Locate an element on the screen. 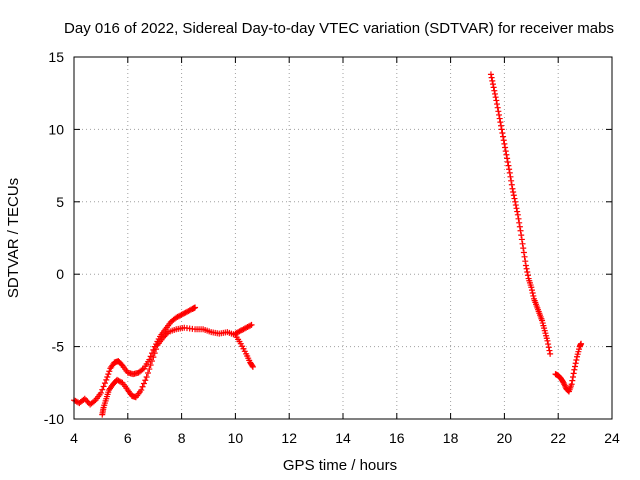  series-segment-1a is located at coordinates (135, 356).